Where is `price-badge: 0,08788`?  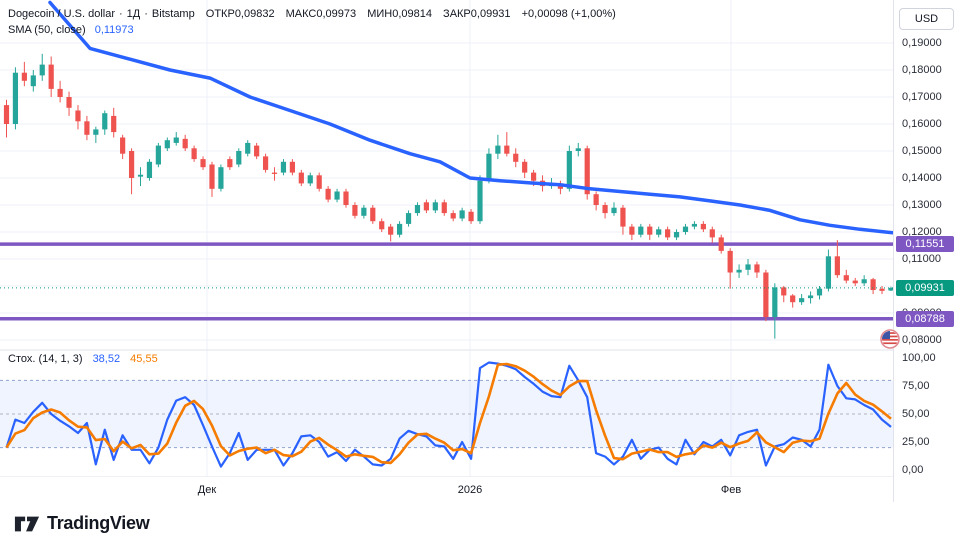 price-badge: 0,08788 is located at coordinates (925, 318).